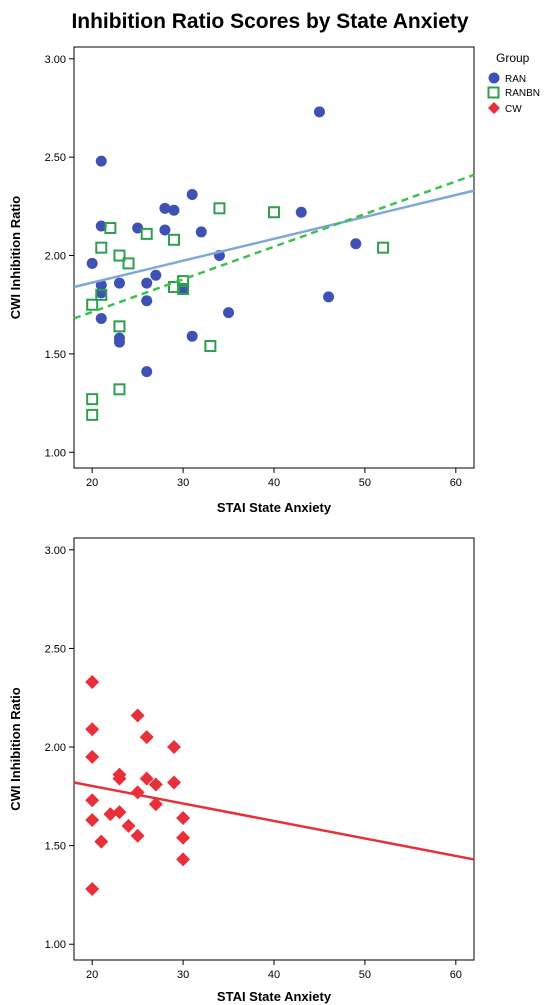 This screenshot has height=1005, width=546. I want to click on fit-line-ranbn, so click(274, 246).